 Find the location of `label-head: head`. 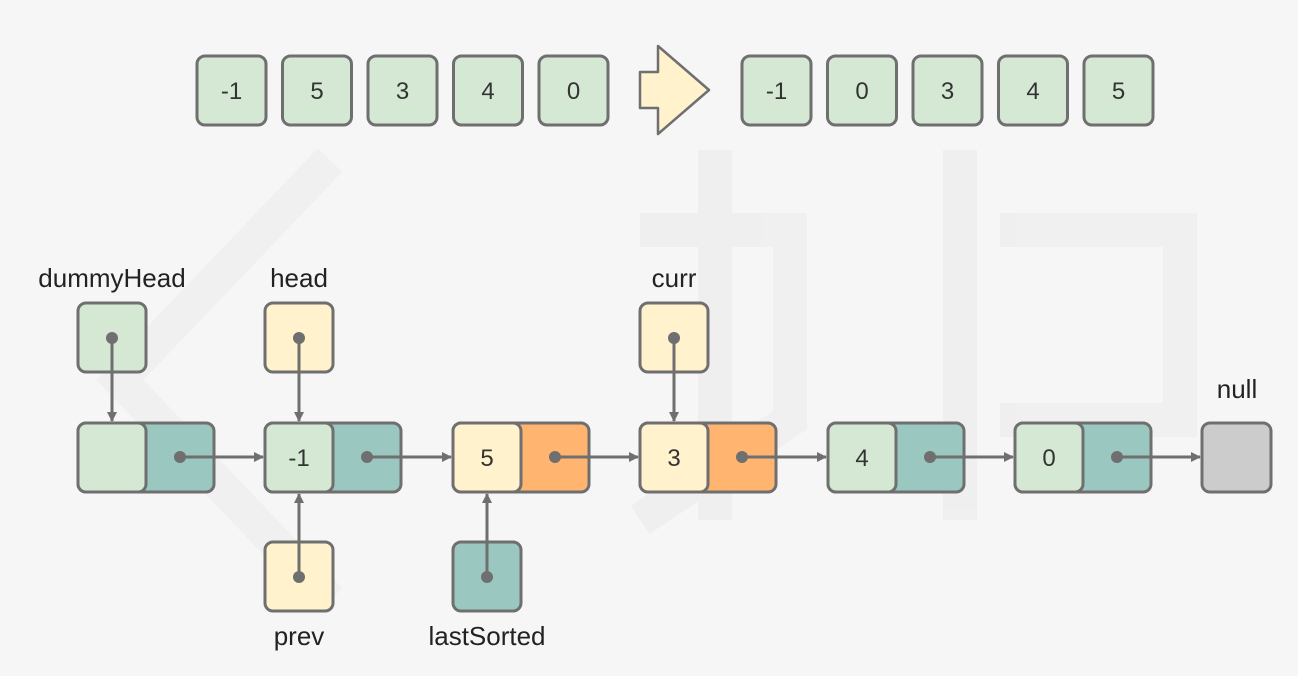

label-head: head is located at coordinates (299, 278).